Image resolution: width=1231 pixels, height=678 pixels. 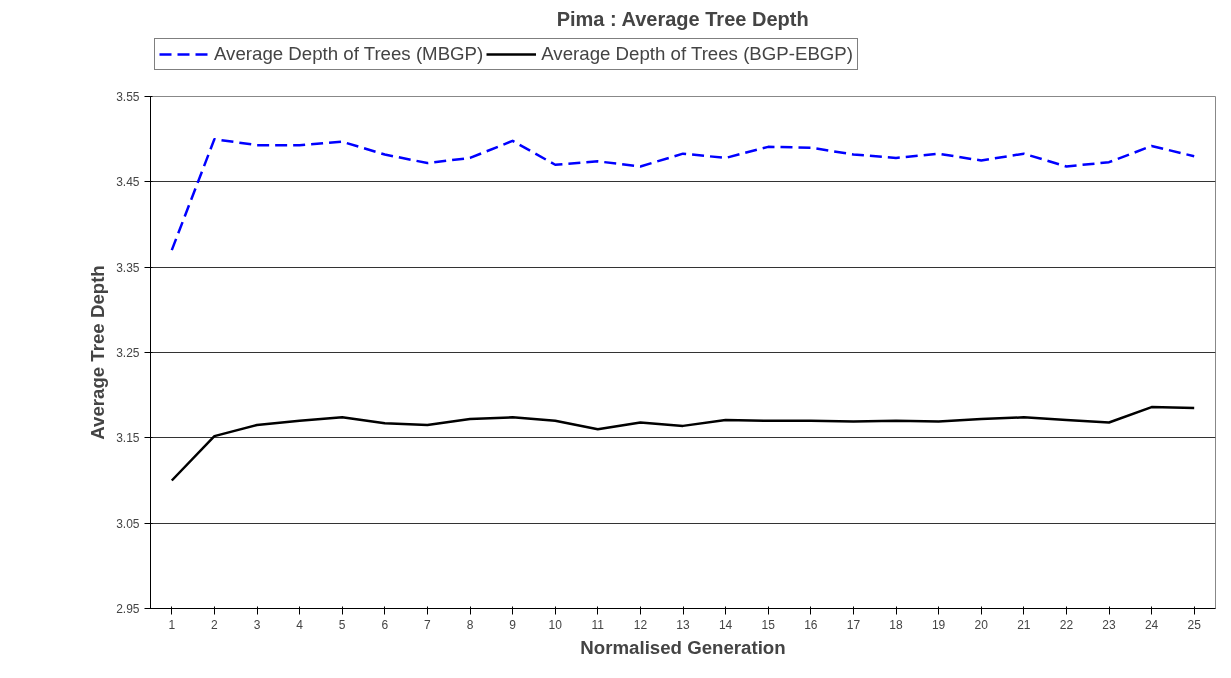 I want to click on x-tick-label: 23, so click(x=1109, y=624).